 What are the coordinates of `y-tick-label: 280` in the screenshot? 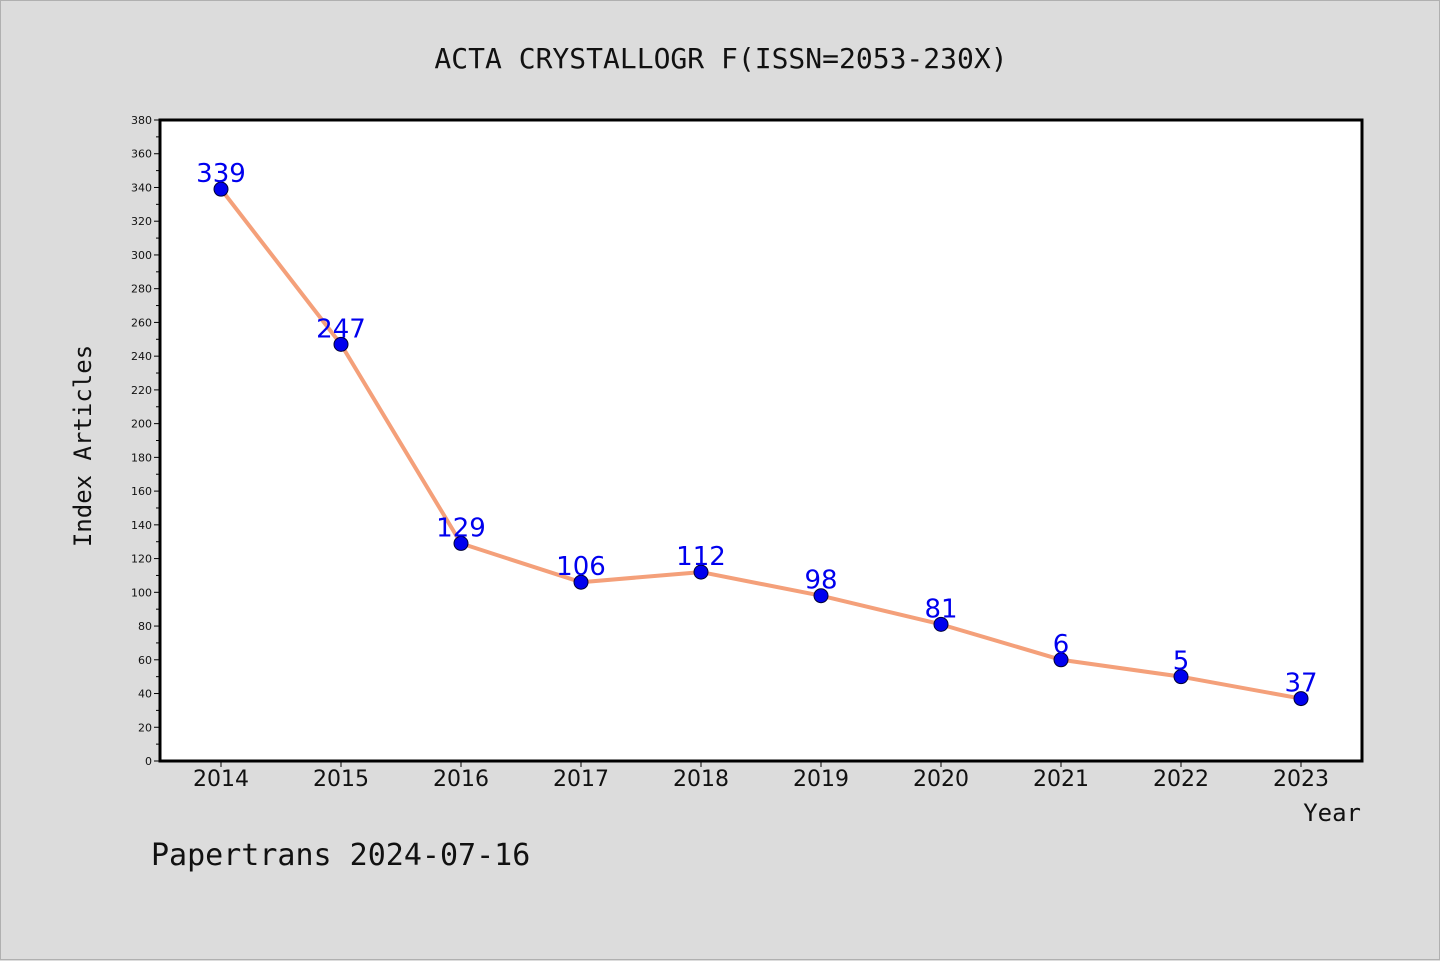 It's located at (141, 289).